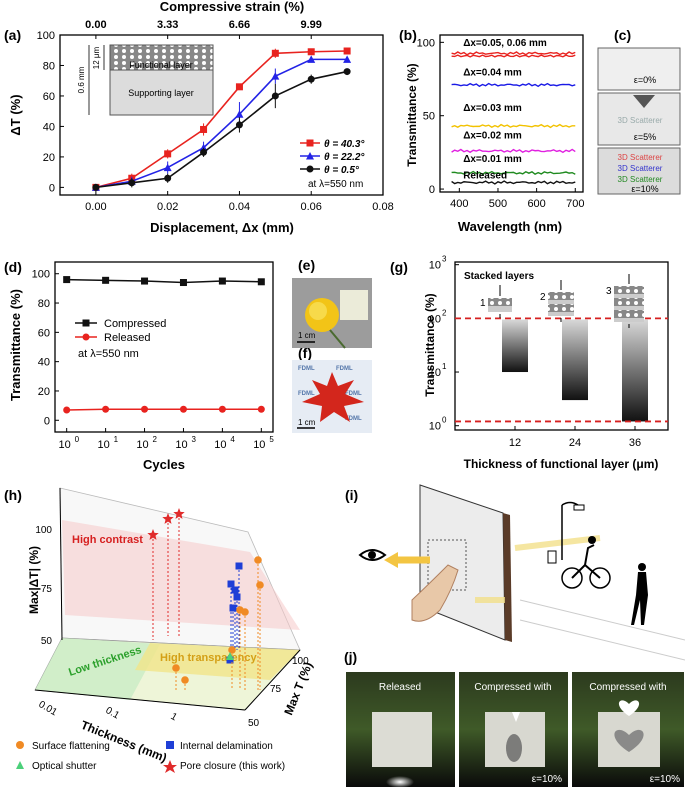 The image size is (685, 791). Describe the element at coordinates (444, 366) in the screenshot. I see `panel-g-ytick-exp: 1` at that location.